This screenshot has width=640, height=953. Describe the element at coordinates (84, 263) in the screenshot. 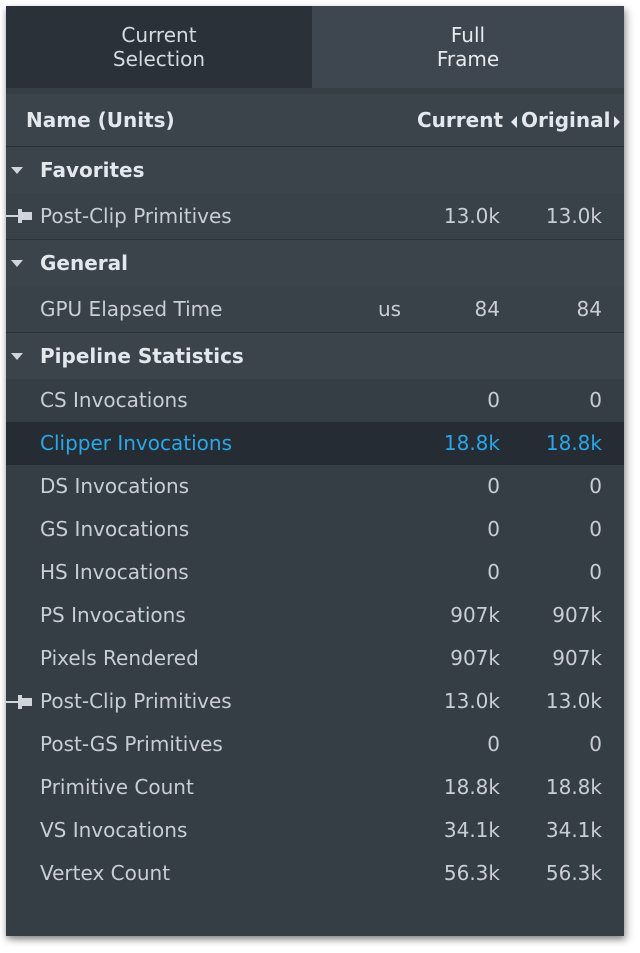

I see `section-title: General` at that location.